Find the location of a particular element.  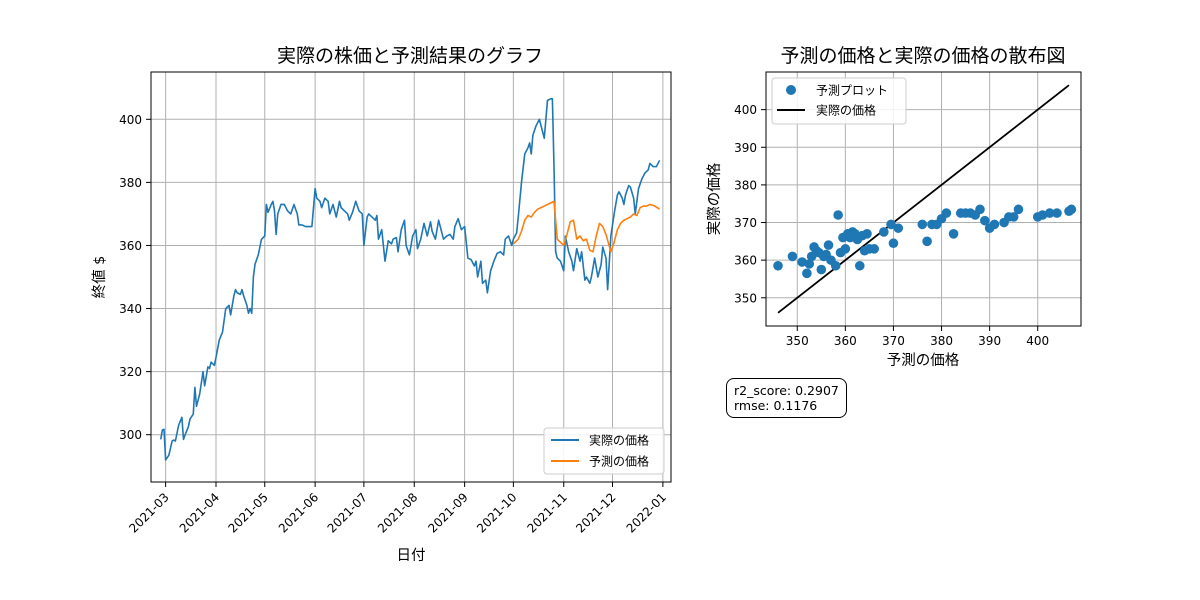

legend-label-identity: 実際の価格 is located at coordinates (846, 110).